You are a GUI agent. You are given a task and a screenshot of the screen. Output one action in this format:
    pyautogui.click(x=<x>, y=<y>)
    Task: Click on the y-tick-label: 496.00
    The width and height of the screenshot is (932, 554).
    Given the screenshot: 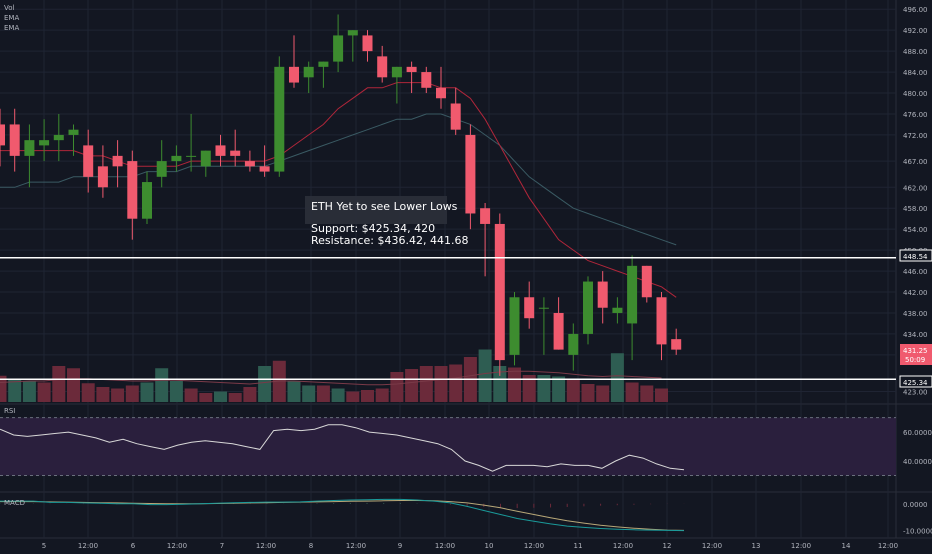 What is the action you would take?
    pyautogui.click(x=915, y=10)
    